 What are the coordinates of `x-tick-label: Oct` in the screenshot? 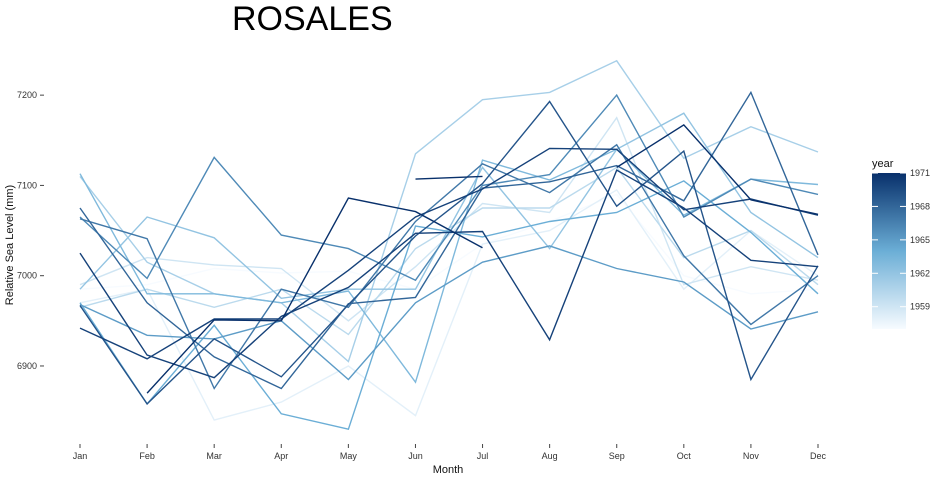 It's located at (684, 456).